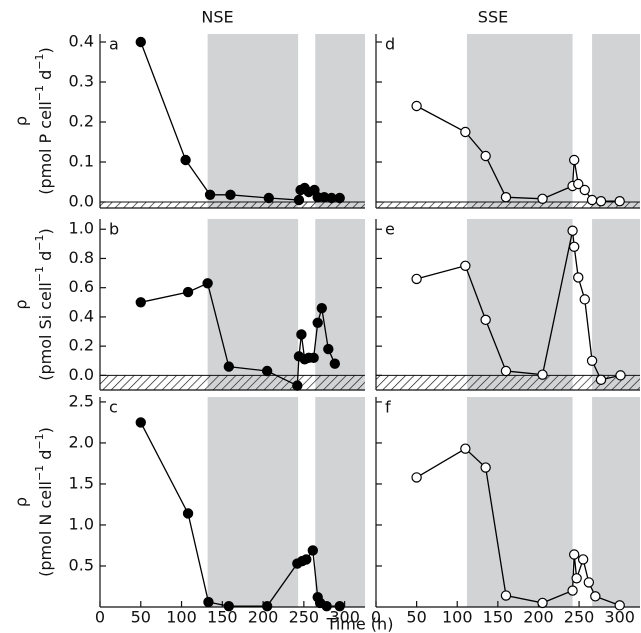 The image size is (641, 633). Describe the element at coordinates (45, 331) in the screenshot. I see `y-label-part: (pmol Si cell` at that location.